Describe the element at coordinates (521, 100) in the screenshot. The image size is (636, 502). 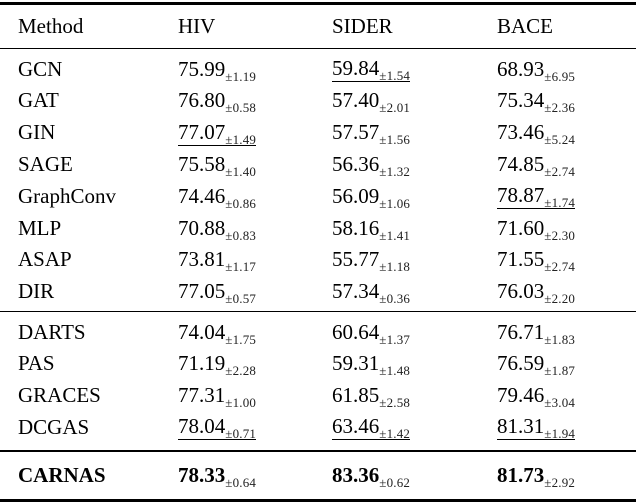
I see `score-value: 75.34` at that location.